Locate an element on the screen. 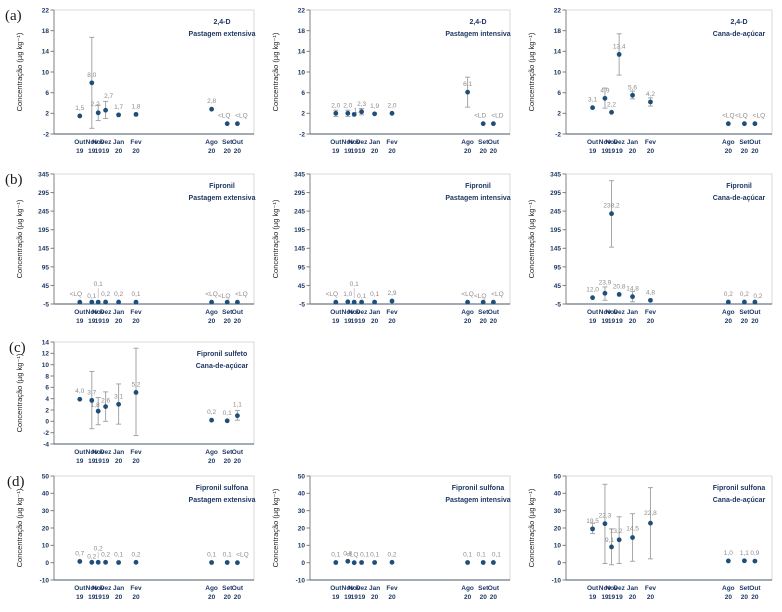 The height and width of the screenshot is (612, 782). svg-text: 6 is located at coordinates (303, 93).